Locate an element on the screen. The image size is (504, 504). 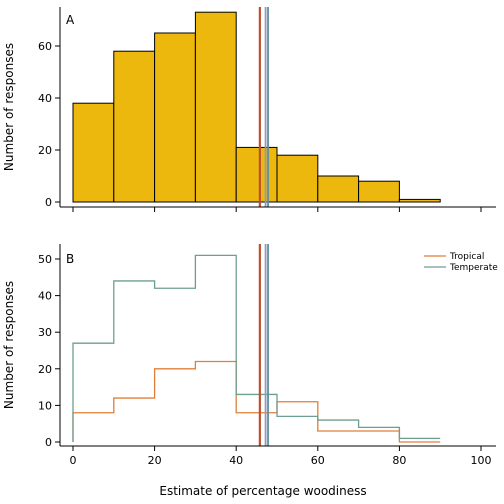
x-tick-label: 0 is located at coordinates (73, 460).